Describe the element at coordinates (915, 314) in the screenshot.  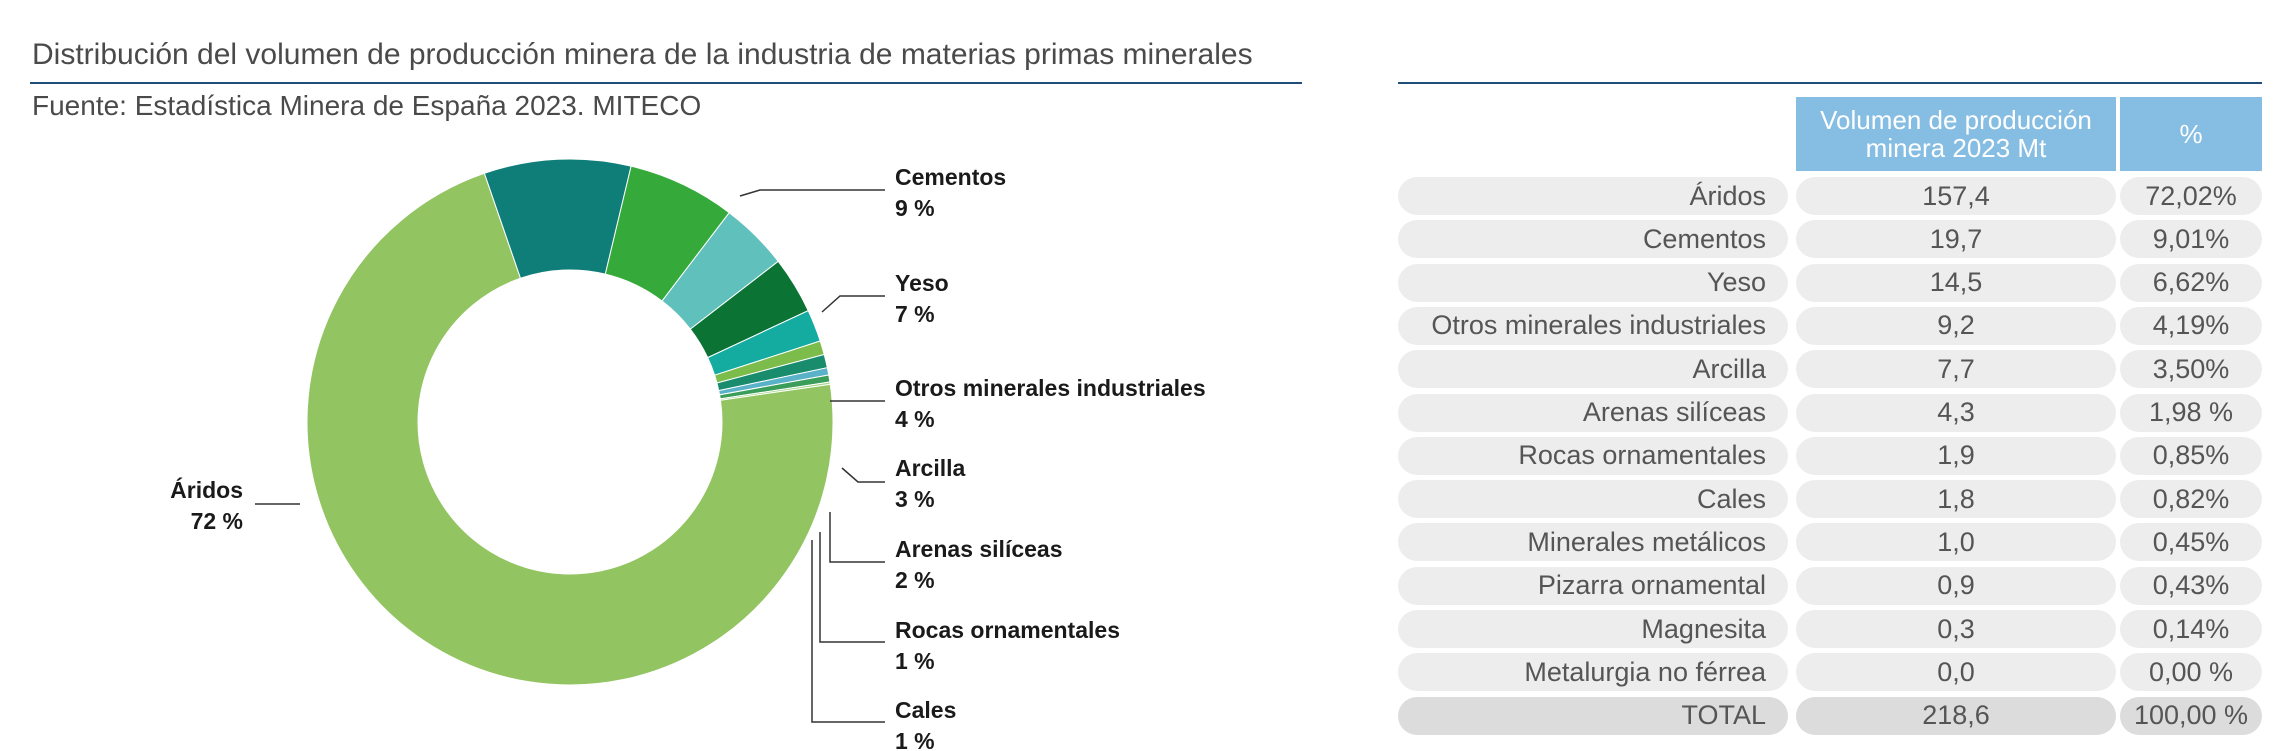
I see `slice-percent-label: 7 %` at that location.